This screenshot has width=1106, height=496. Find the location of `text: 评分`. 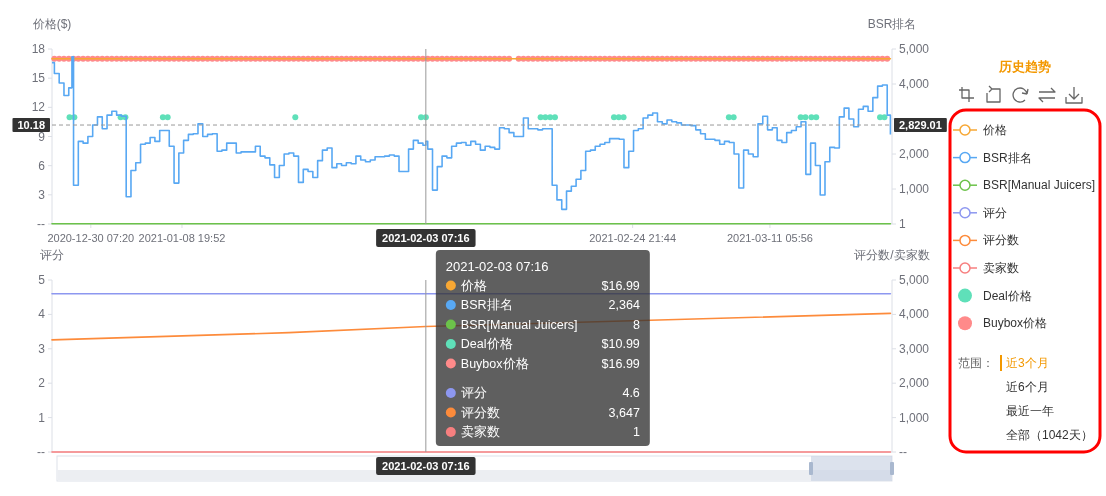

text: 评分 is located at coordinates (995, 212).